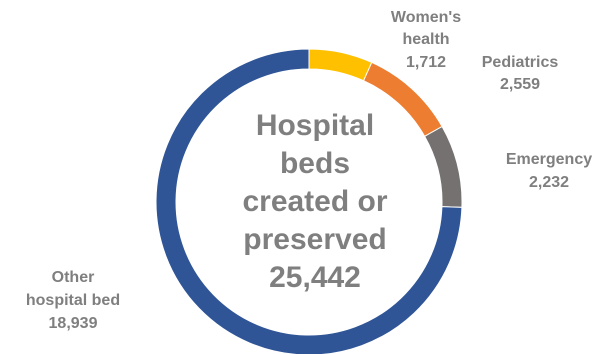 The height and width of the screenshot is (354, 611). Describe the element at coordinates (73, 277) in the screenshot. I see `label-other-line-1: Other` at that location.